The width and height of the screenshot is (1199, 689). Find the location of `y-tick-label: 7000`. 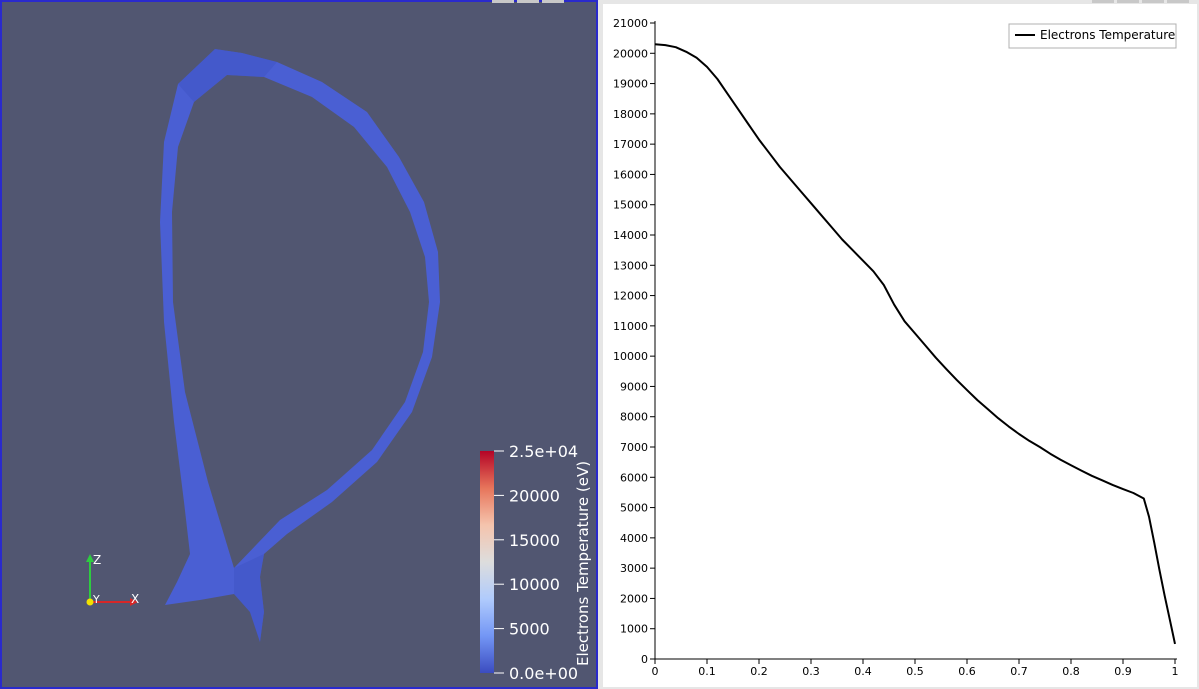

y-tick-label: 7000 is located at coordinates (634, 447).